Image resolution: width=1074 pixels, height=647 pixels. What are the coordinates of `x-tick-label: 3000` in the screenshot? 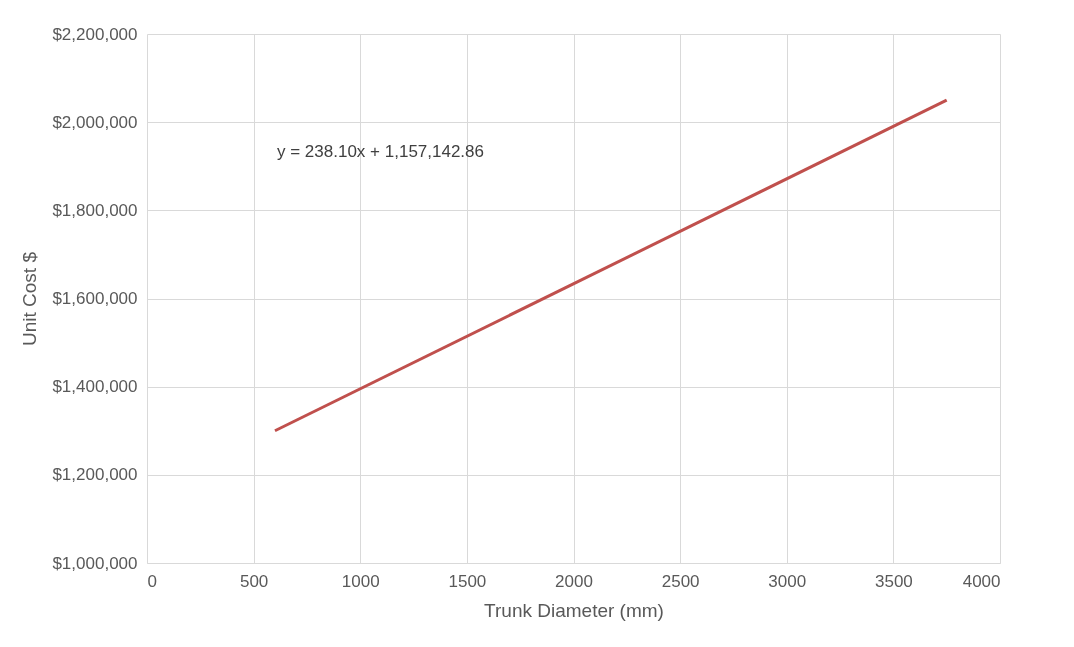 It's located at (787, 581).